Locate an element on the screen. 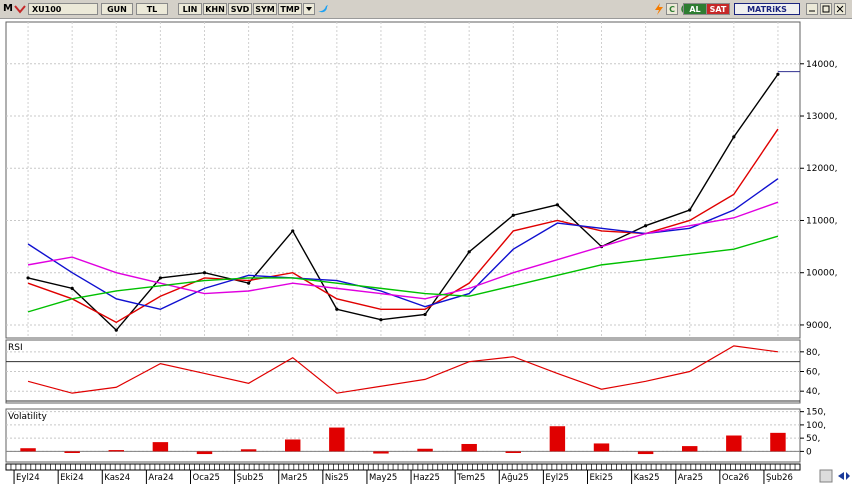 Image resolution: width=852 pixels, height=486 pixels. khn-button: KHN is located at coordinates (215, 9).